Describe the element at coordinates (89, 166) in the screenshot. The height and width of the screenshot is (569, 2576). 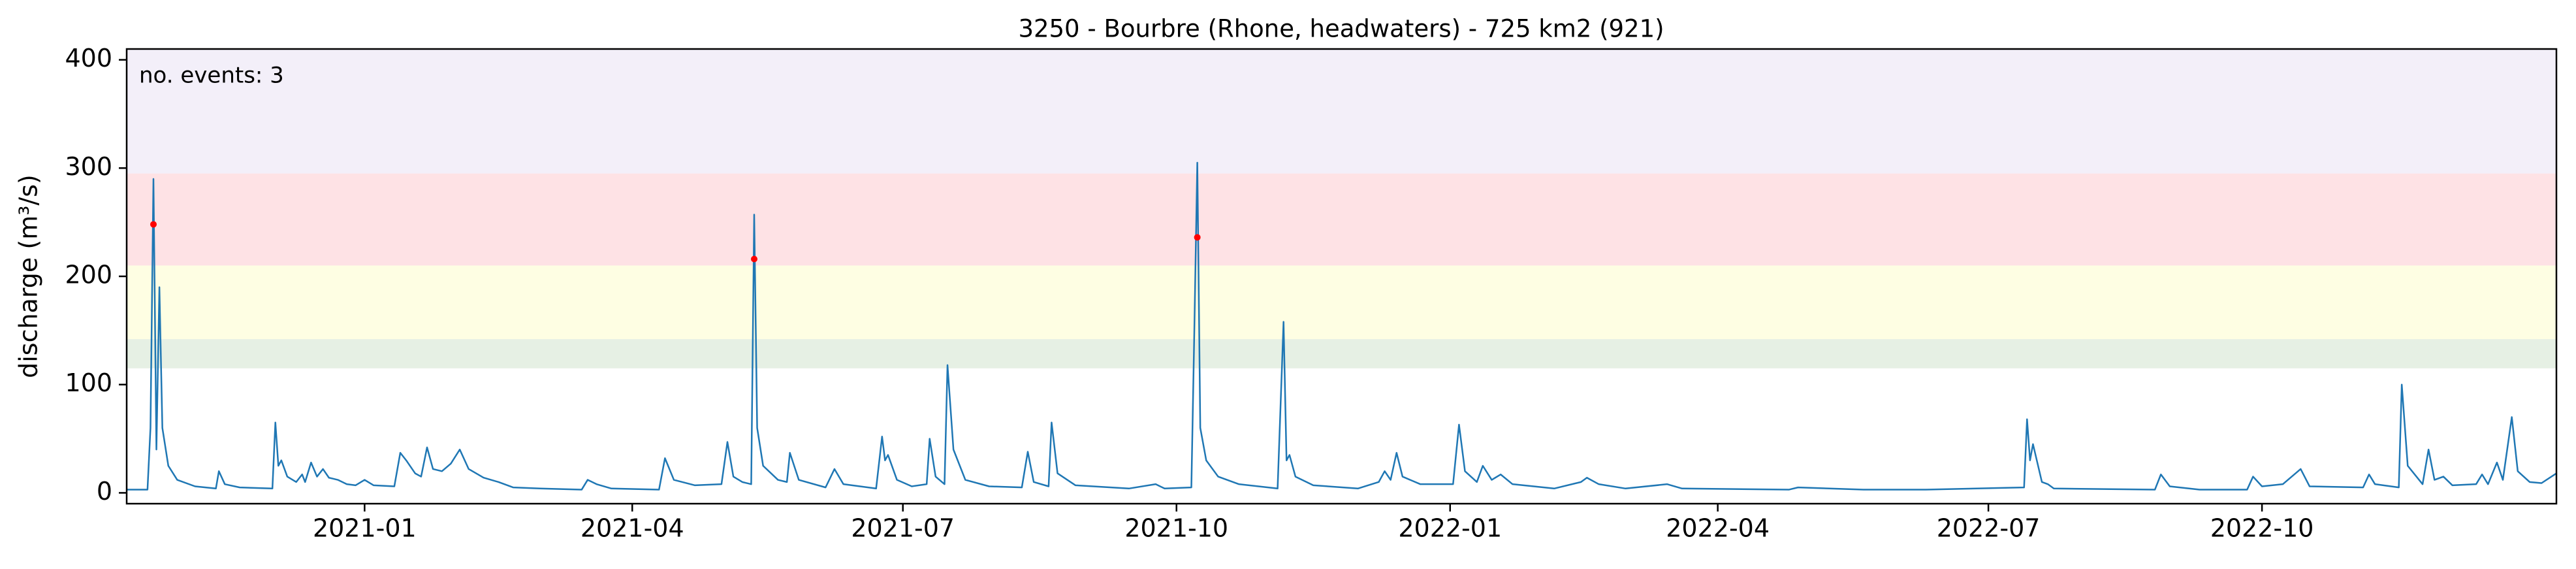
I see `y-tick-label: 300` at that location.